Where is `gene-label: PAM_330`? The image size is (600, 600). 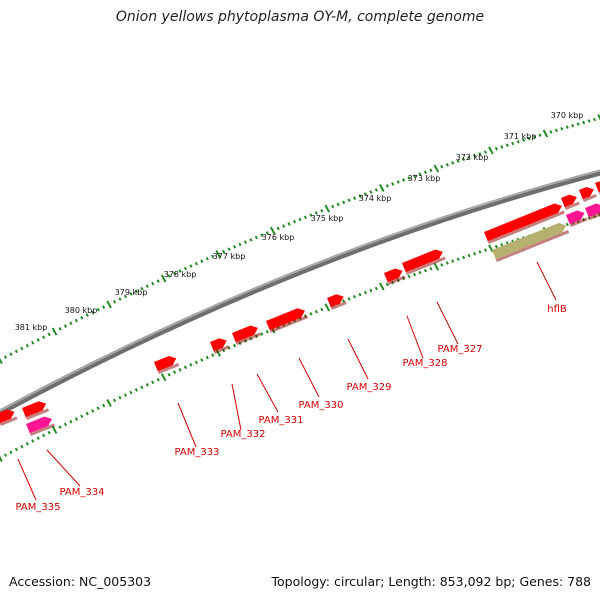
gene-label: PAM_330 is located at coordinates (321, 405).